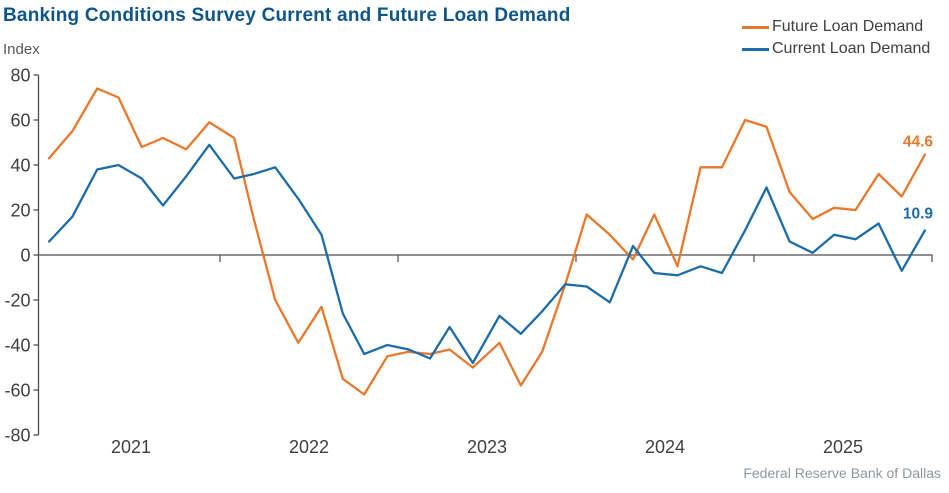  What do you see at coordinates (918, 142) in the screenshot?
I see `end-value-label: 44.6` at bounding box center [918, 142].